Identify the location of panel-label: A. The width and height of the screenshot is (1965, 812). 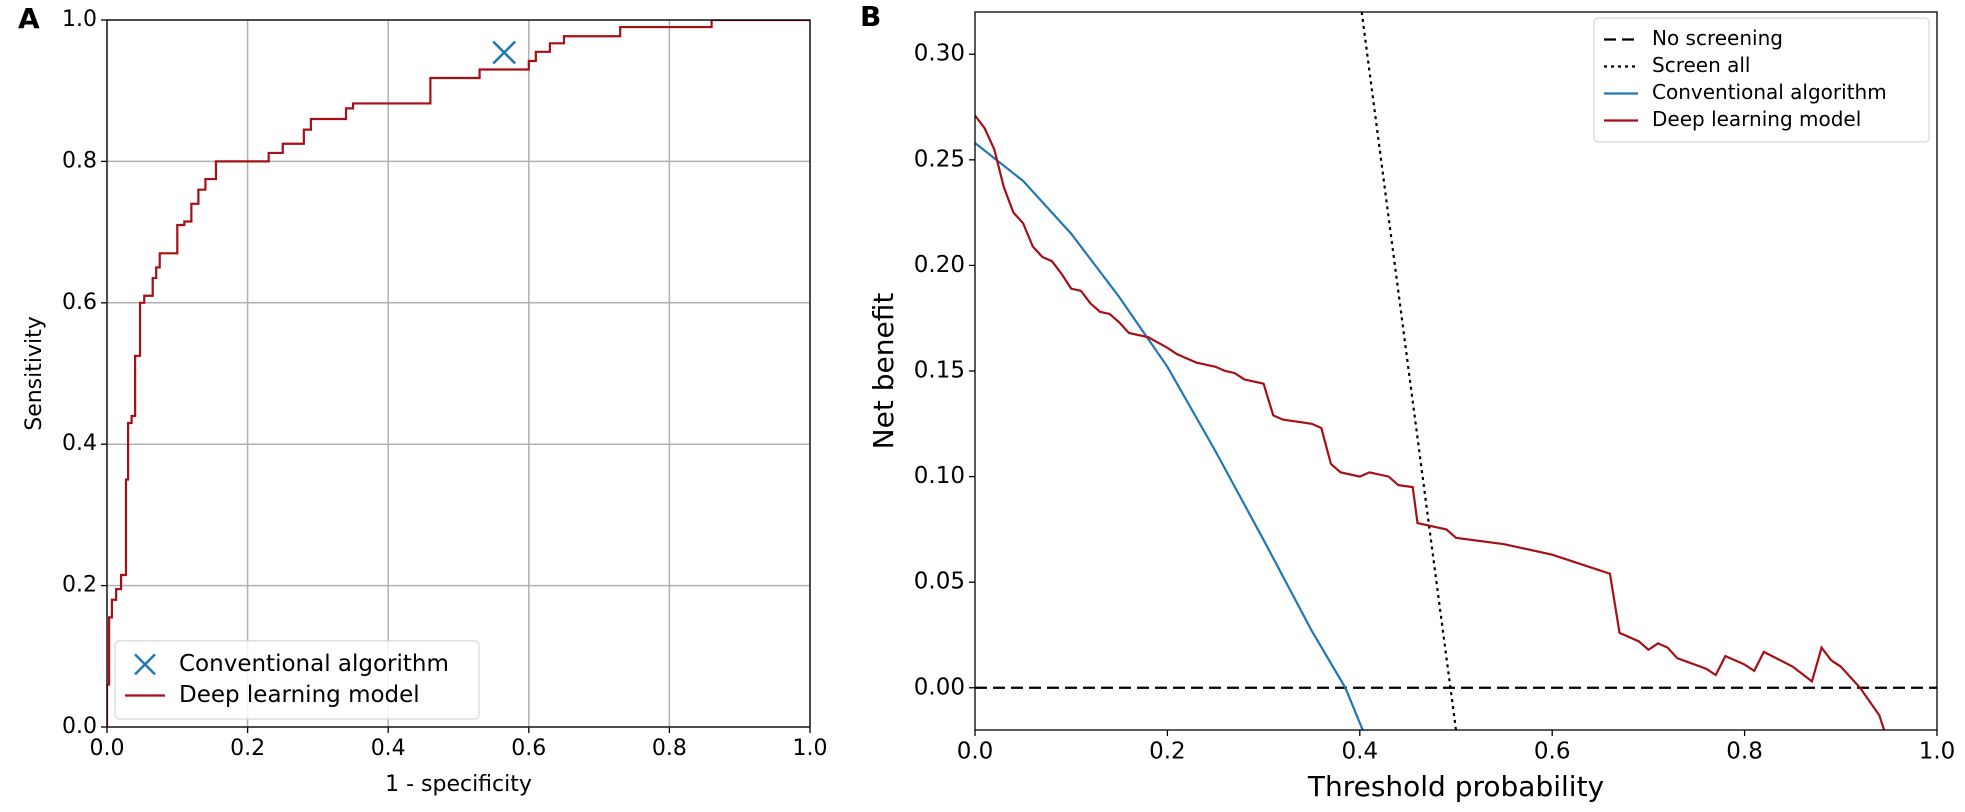
(29, 18).